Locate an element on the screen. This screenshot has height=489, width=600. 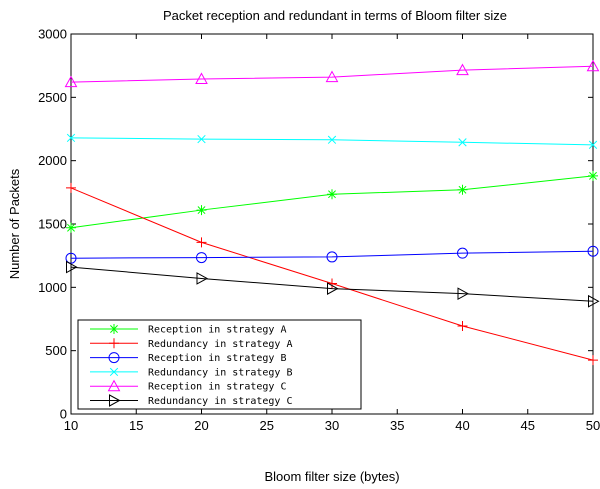
y-tick-label: 2000 is located at coordinates (52, 160).